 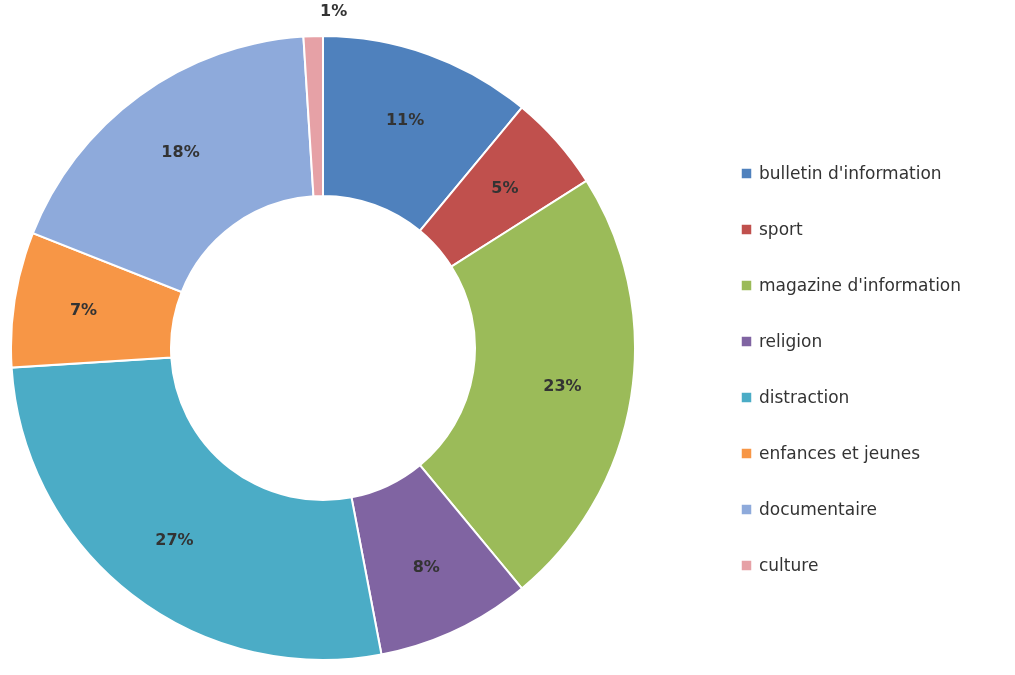 I want to click on data-label: 27%, so click(x=174, y=539).